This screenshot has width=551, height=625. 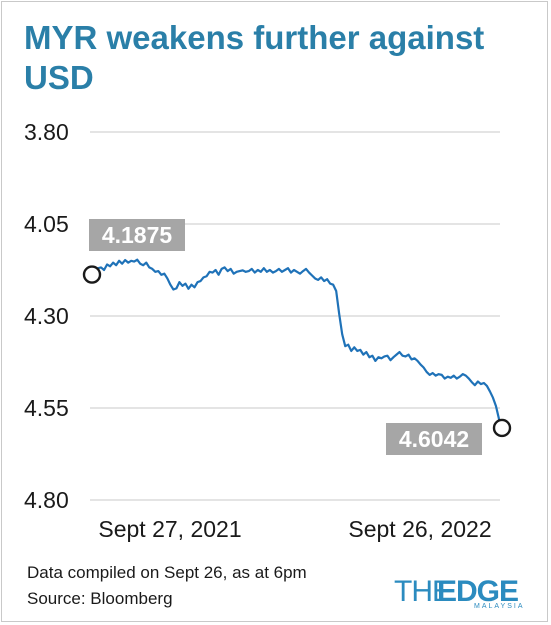 What do you see at coordinates (423, 591) in the screenshot?
I see `logo-the-text: THE` at bounding box center [423, 591].